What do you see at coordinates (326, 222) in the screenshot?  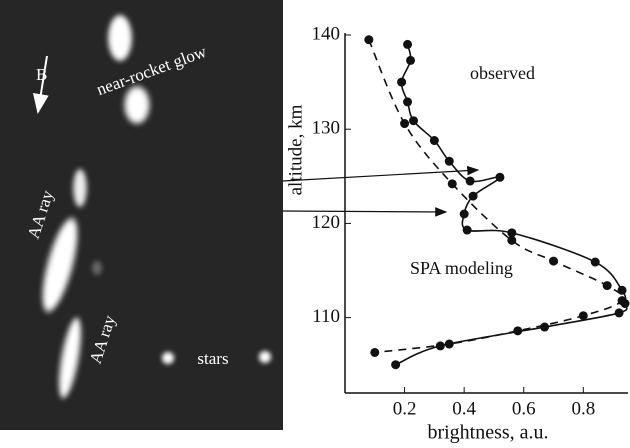 I see `y-tick-label: 120` at bounding box center [326, 222].